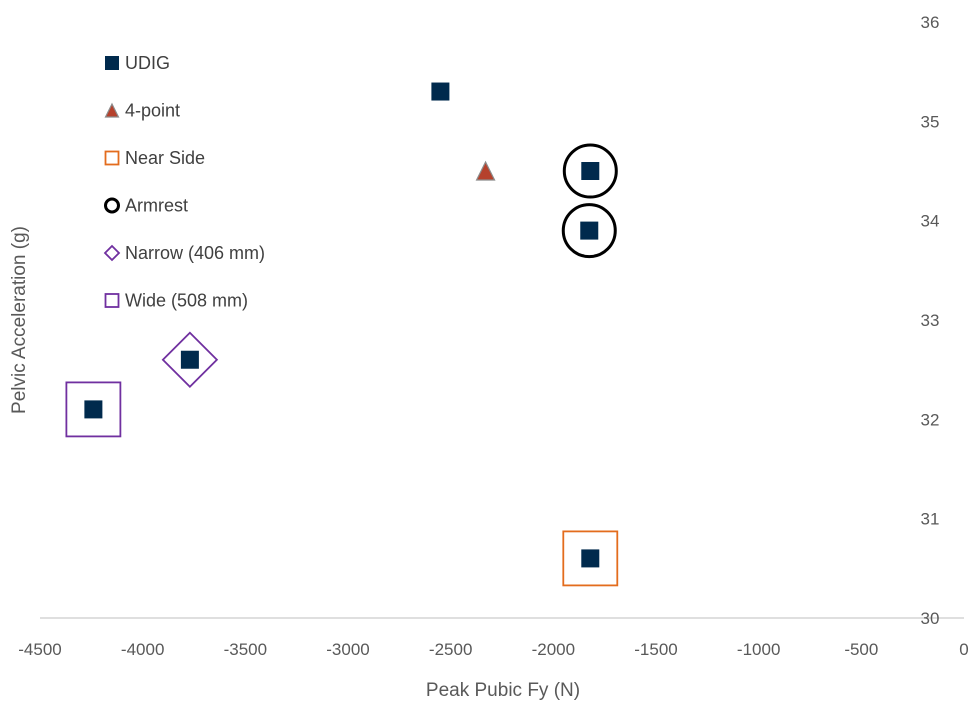 This screenshot has width=974, height=703. Describe the element at coordinates (142, 649) in the screenshot. I see `x-tick-label: -4000` at that location.